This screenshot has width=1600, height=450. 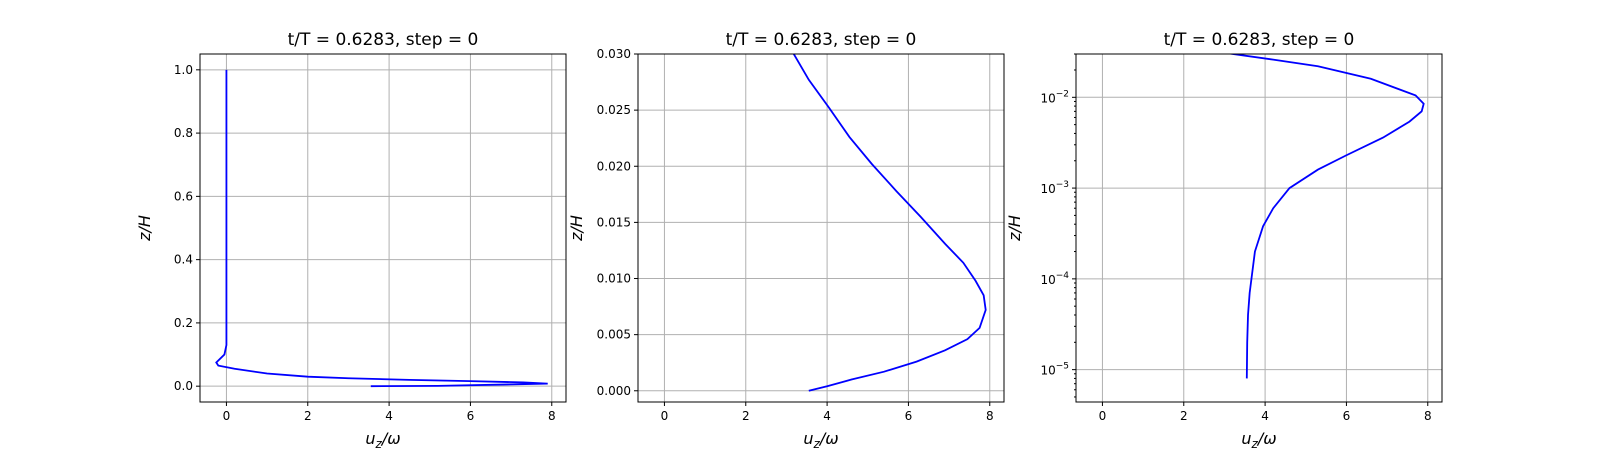 I want to click on y-tick-label: 0.020, so click(x=614, y=166).